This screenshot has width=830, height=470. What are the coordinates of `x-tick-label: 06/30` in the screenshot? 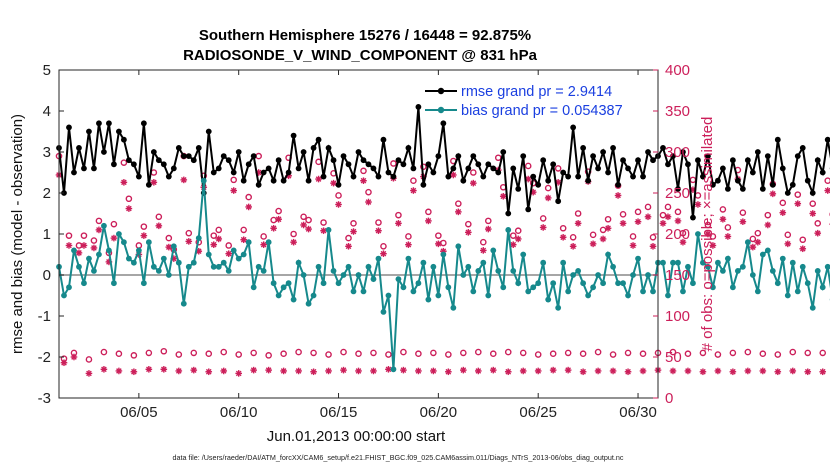 It's located at (638, 412).